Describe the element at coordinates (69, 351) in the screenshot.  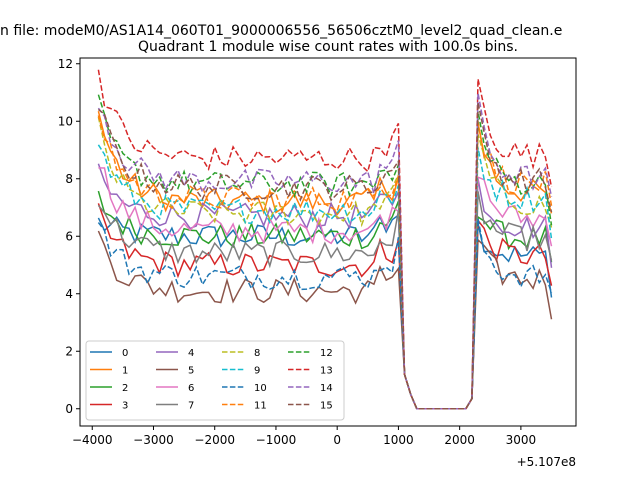
I see `y-tick-label: 2` at that location.